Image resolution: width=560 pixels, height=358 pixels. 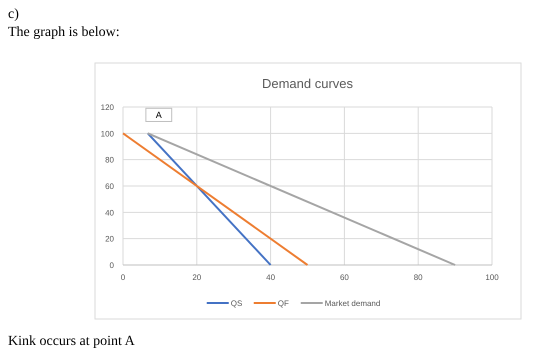 What do you see at coordinates (72, 341) in the screenshot?
I see `text: Kink occurs at point A` at bounding box center [72, 341].